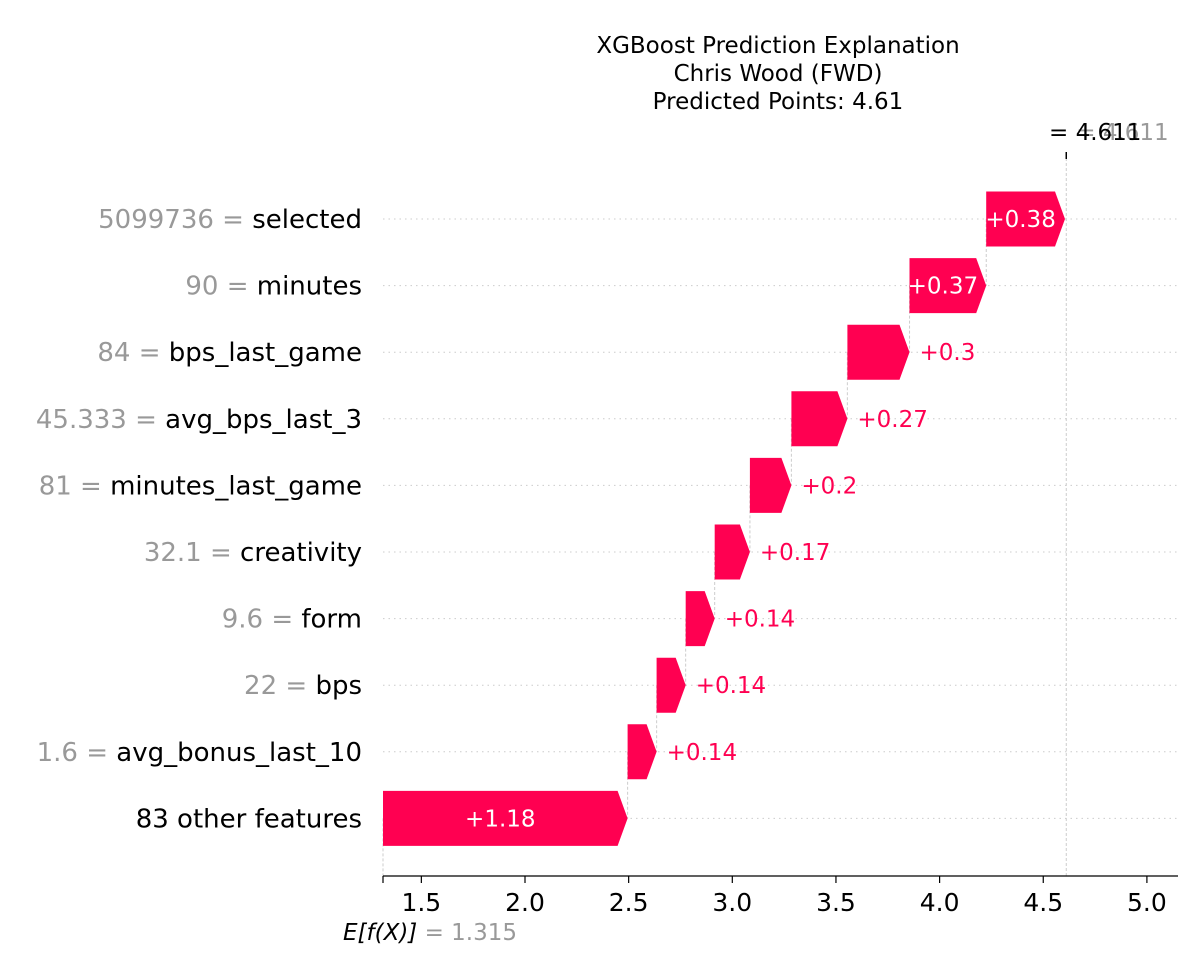 Image resolution: width=1200 pixels, height=975 pixels. What do you see at coordinates (836, 902) in the screenshot?
I see `x-tick-label: 3.5` at bounding box center [836, 902].